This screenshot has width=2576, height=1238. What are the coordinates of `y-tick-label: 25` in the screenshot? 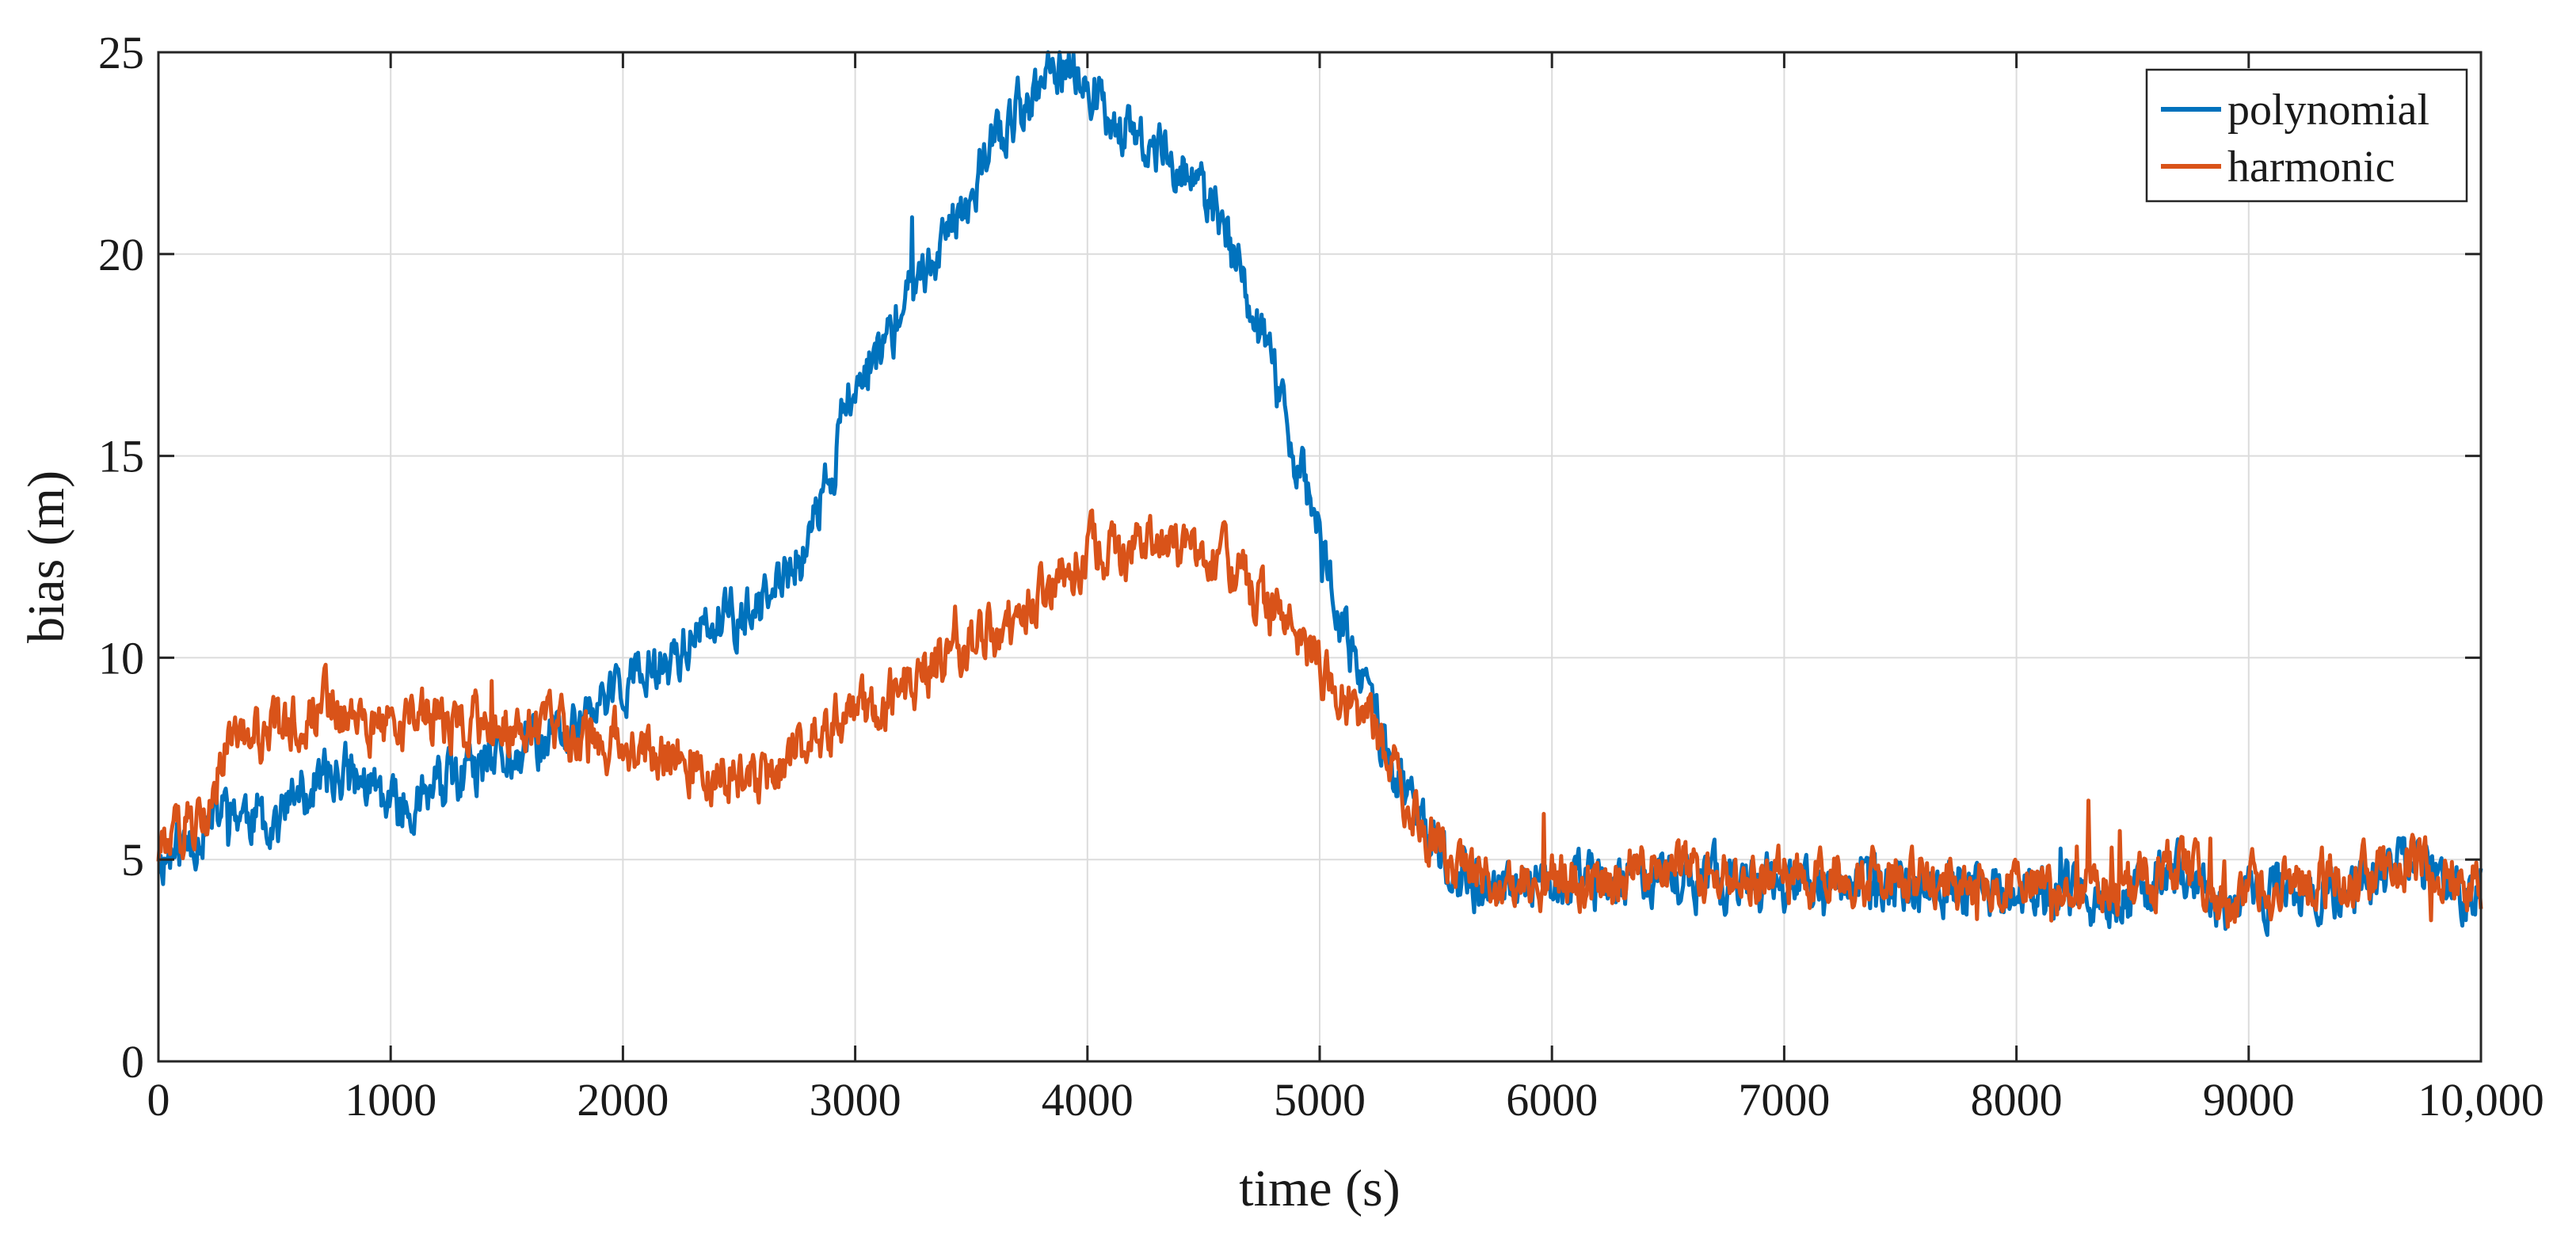 It's located at (121, 52).